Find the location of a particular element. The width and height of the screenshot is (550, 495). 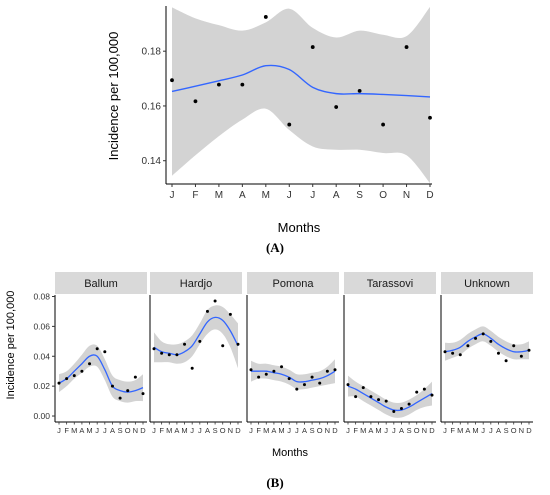

panel-caption-a: (A) is located at coordinates (275, 247).